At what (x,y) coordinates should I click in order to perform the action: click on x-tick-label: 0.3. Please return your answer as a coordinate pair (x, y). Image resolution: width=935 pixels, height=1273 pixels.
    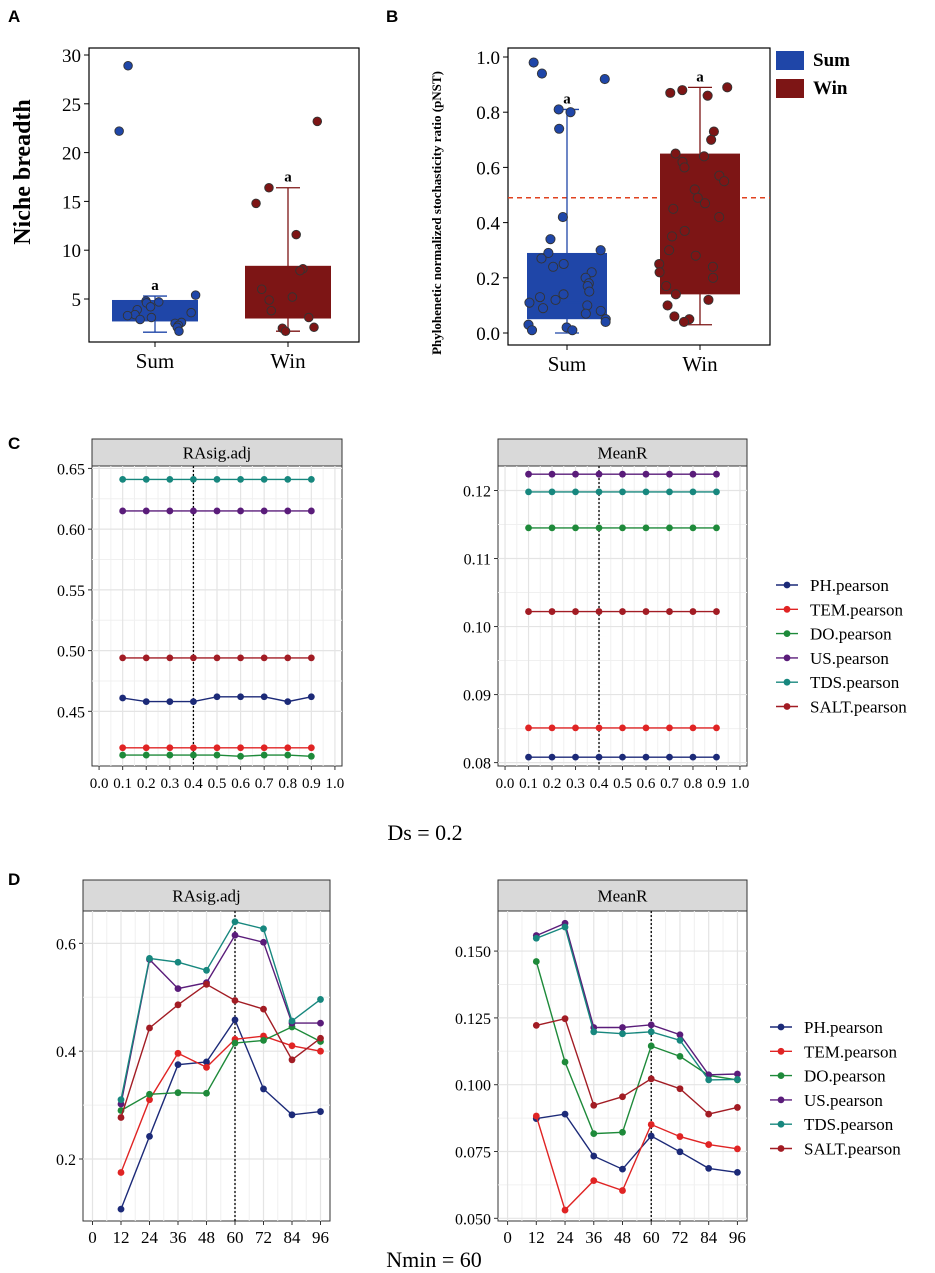
    Looking at the image, I should click on (575, 784).